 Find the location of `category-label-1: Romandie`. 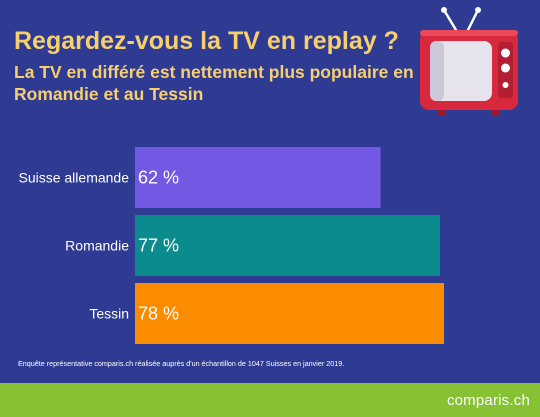

category-label-1: Romandie is located at coordinates (97, 246).